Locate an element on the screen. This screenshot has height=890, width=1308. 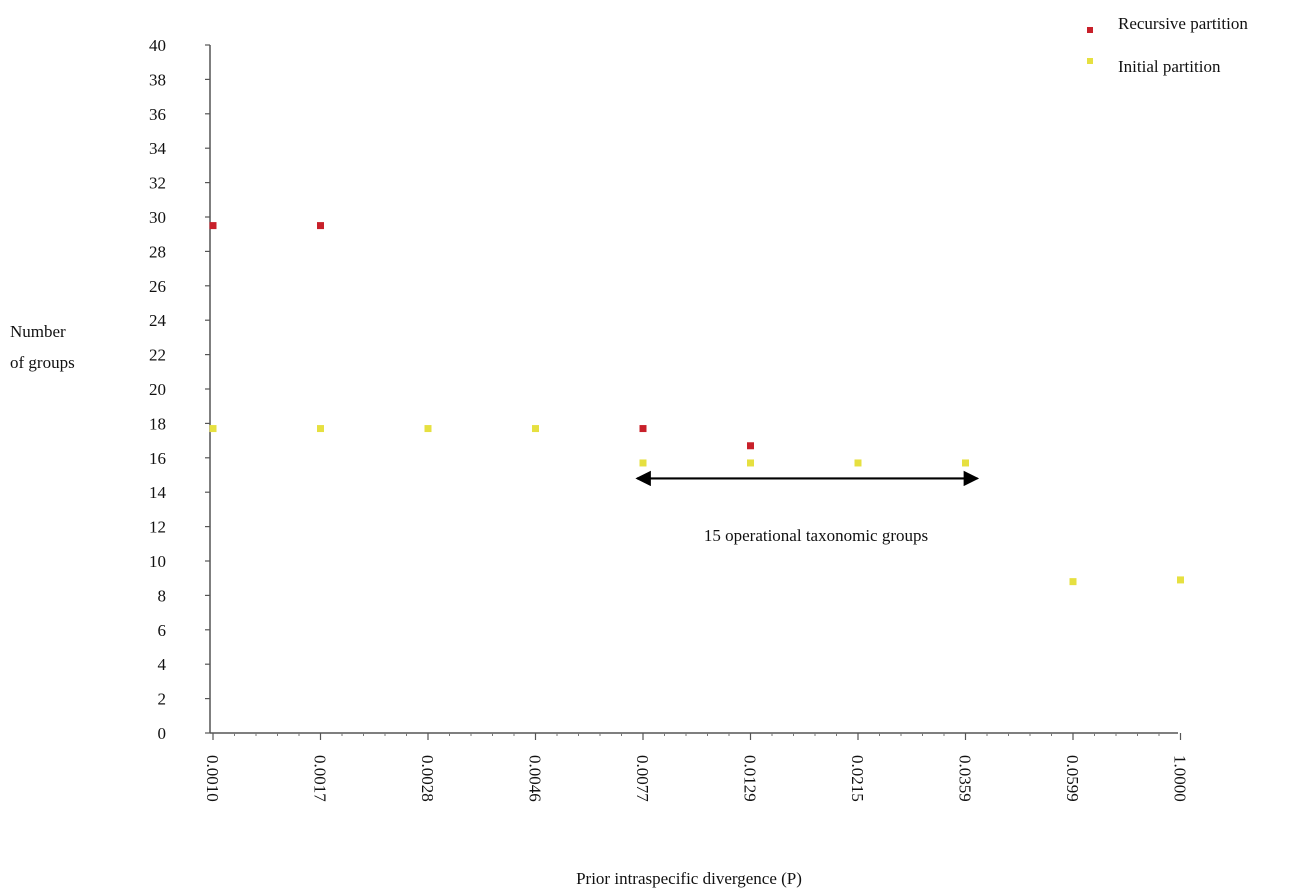
annotation-text: 15 operational taxonomic groups is located at coordinates (816, 535).